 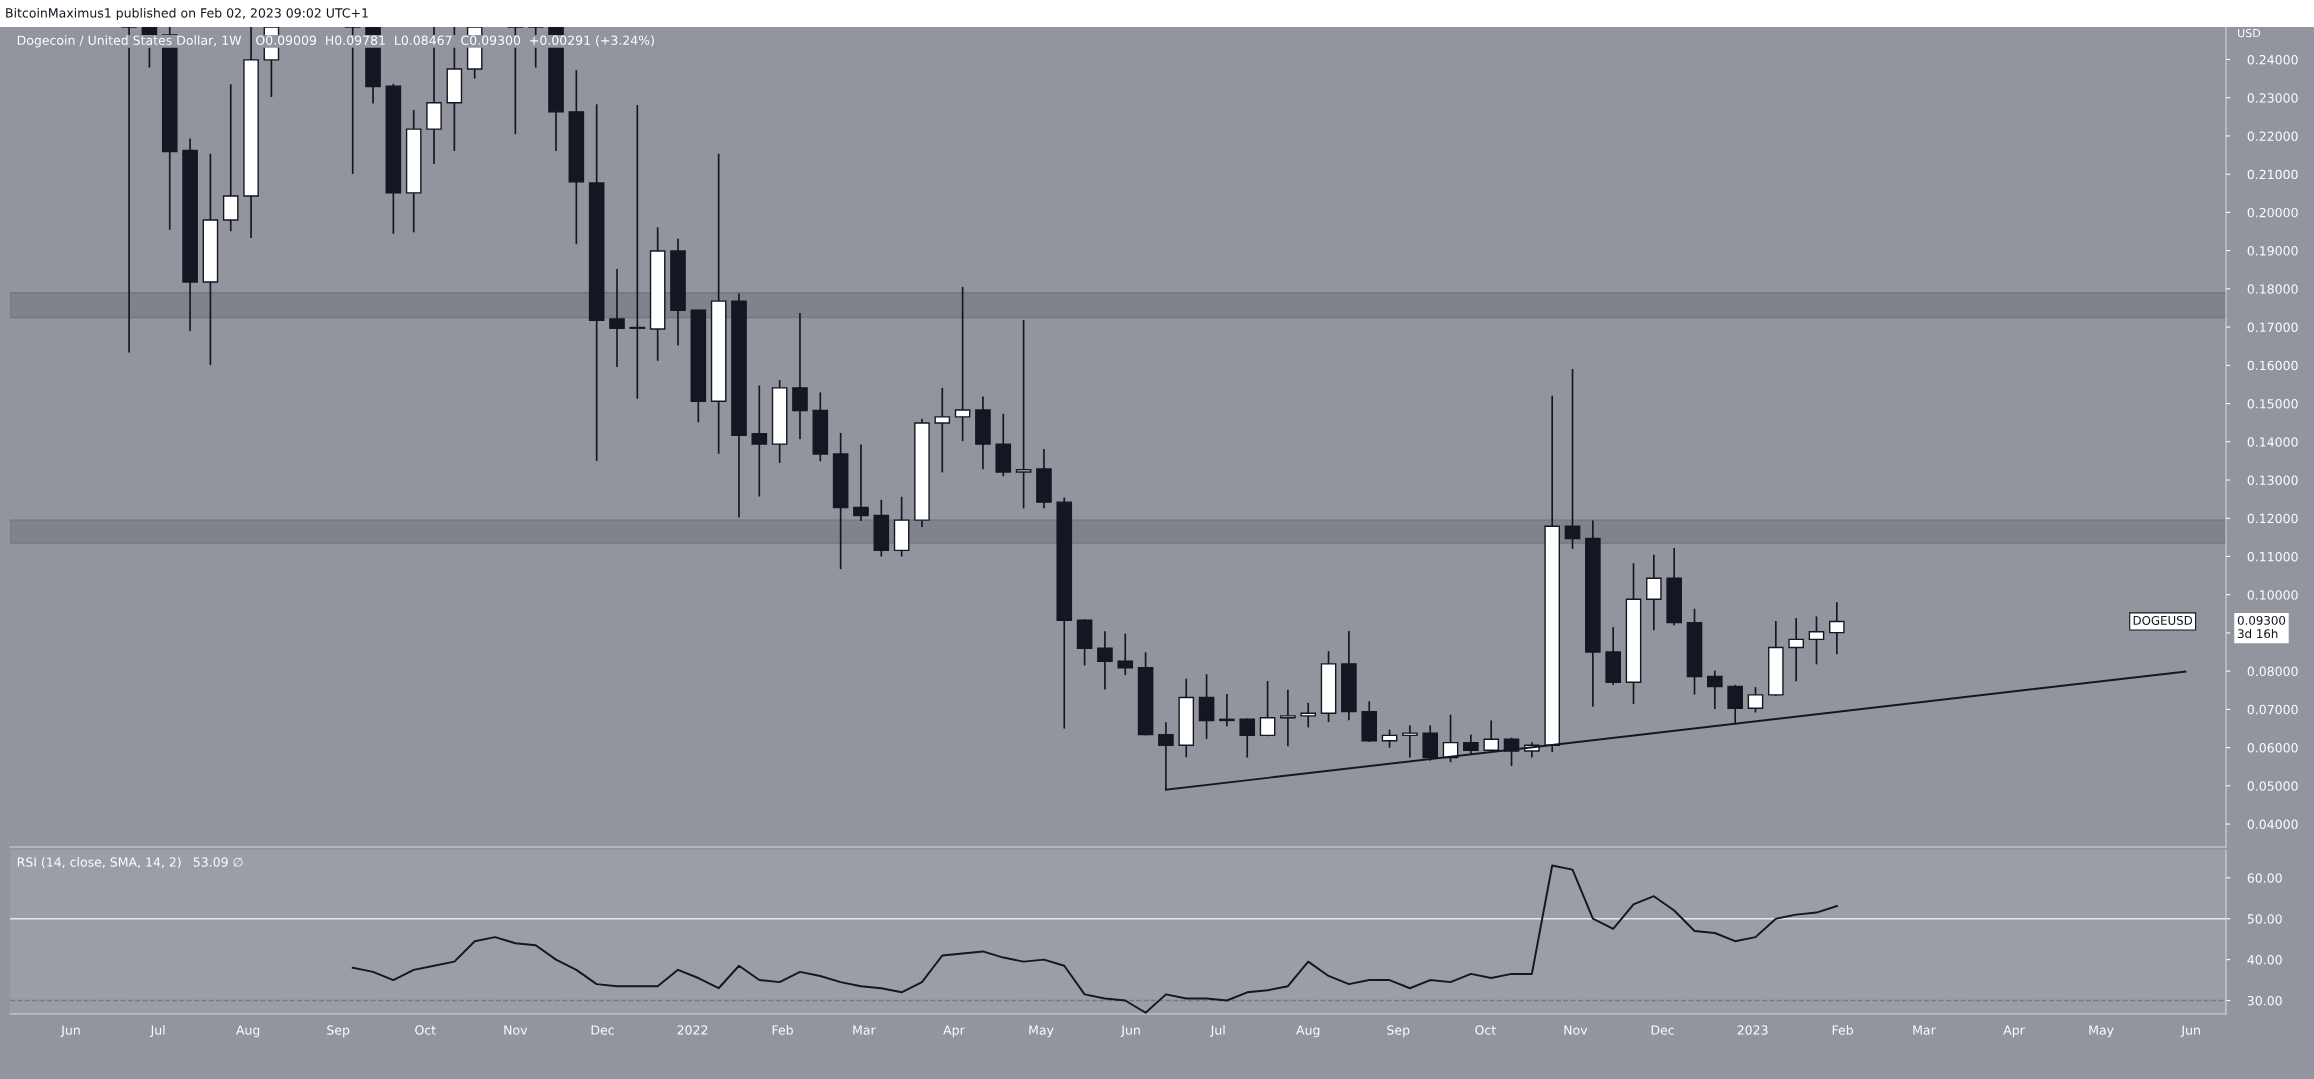 What do you see at coordinates (2272, 365) in the screenshot?
I see `y-tick-label: 0.16000` at bounding box center [2272, 365].